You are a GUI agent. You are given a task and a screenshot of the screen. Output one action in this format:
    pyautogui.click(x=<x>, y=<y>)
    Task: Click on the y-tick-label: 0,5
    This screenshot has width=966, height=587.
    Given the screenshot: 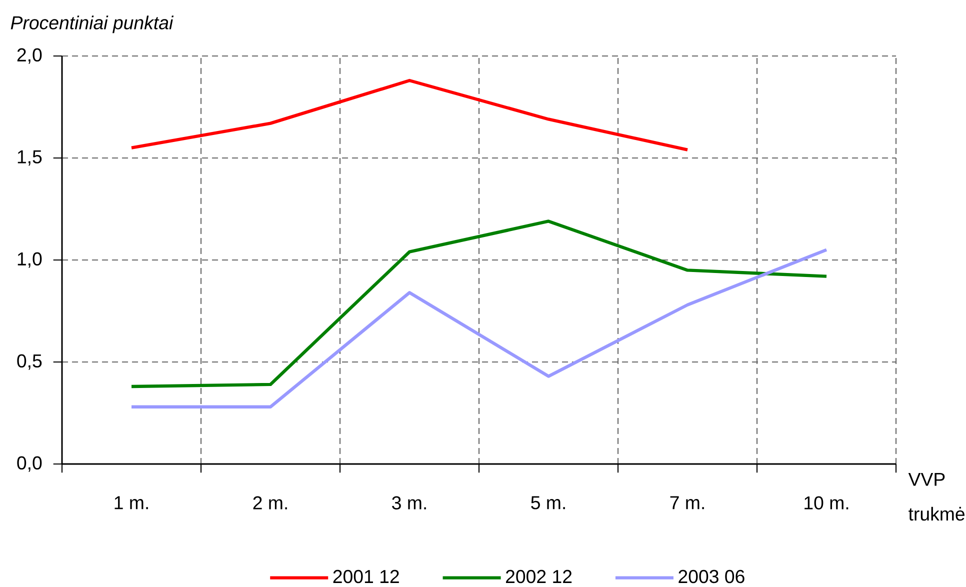 What is the action you would take?
    pyautogui.click(x=29, y=362)
    